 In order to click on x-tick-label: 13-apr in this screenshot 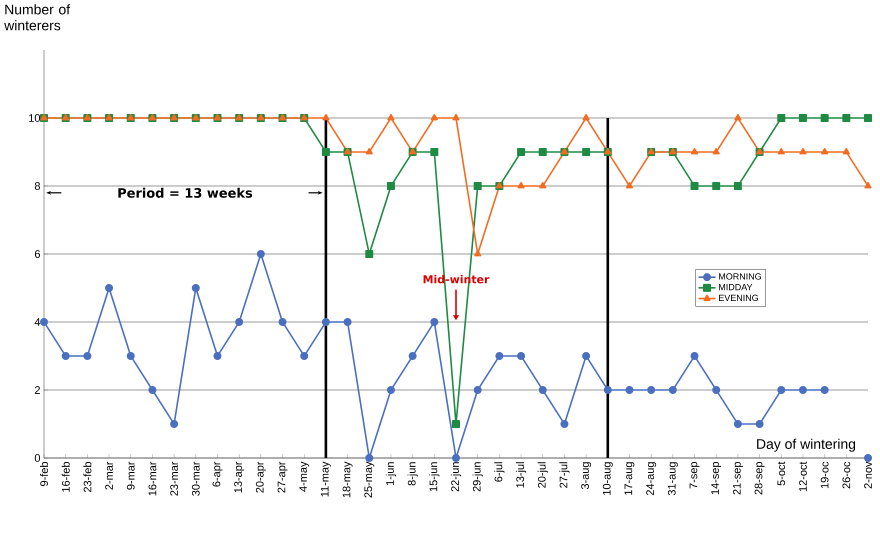, I will do `click(239, 477)`.